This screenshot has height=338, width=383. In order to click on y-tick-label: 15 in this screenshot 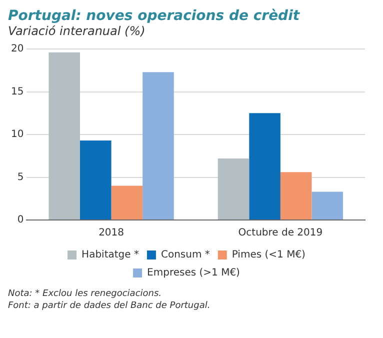, I will do `click(17, 92)`.